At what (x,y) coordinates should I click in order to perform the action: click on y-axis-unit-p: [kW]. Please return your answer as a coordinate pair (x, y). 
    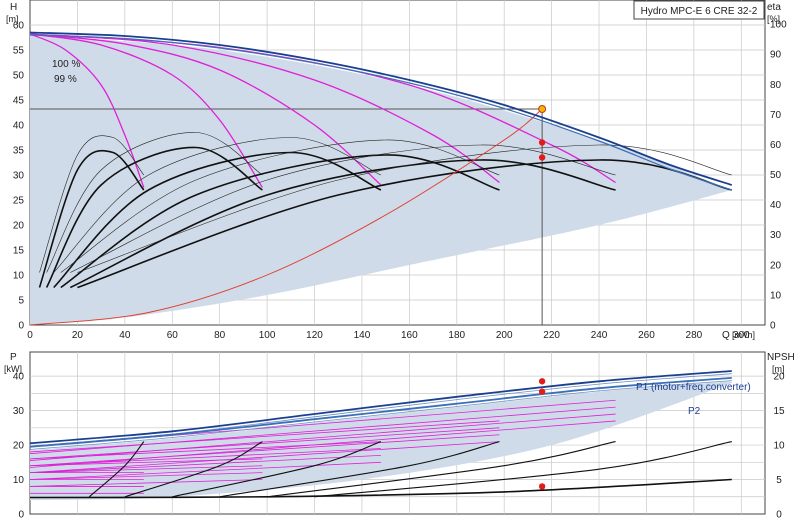
    Looking at the image, I should click on (13, 369).